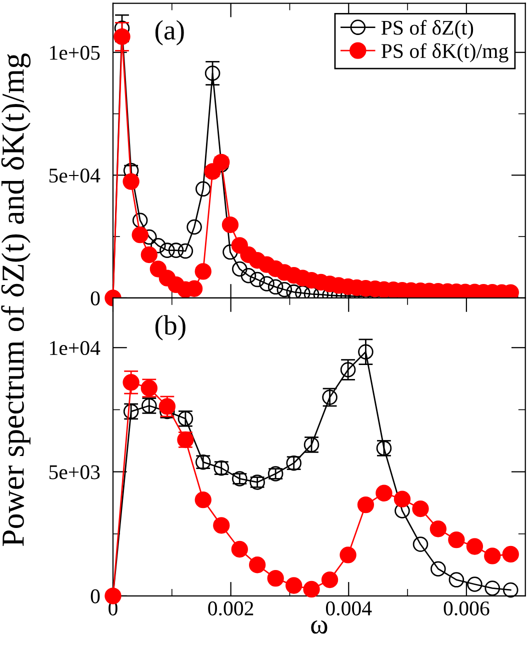 This screenshot has width=528, height=652. I want to click on annotation: (b), so click(170, 327).